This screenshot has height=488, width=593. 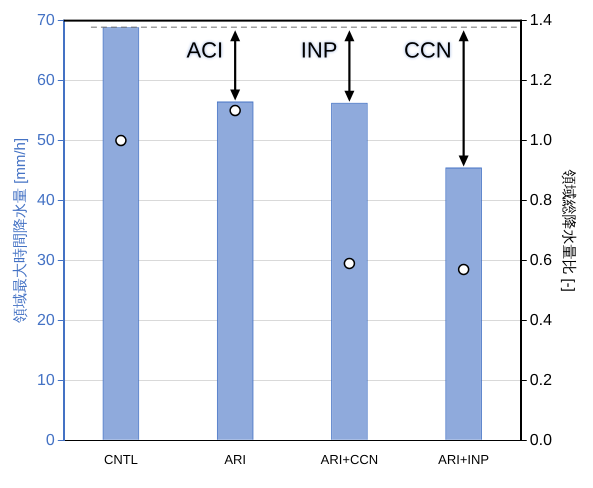 What do you see at coordinates (541, 140) in the screenshot?
I see `y2-tick-label: 1.0` at bounding box center [541, 140].